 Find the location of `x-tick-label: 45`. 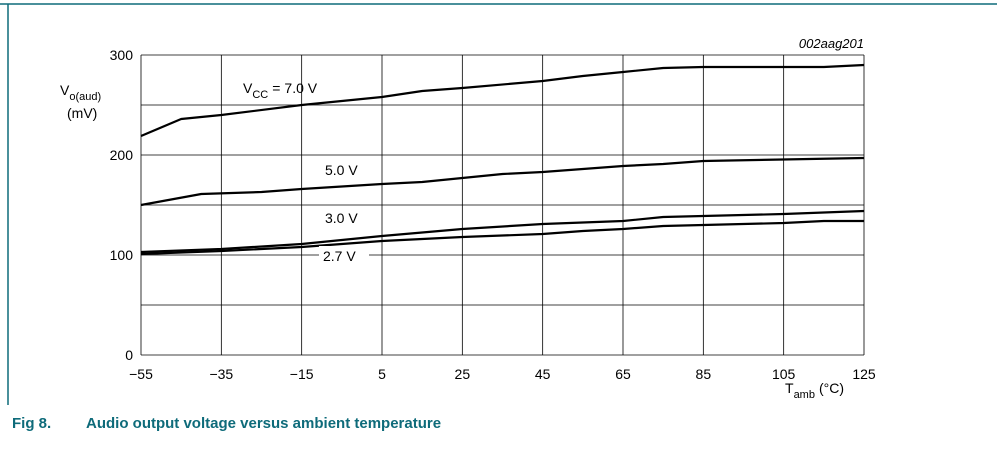

x-tick-label: 45 is located at coordinates (543, 374).